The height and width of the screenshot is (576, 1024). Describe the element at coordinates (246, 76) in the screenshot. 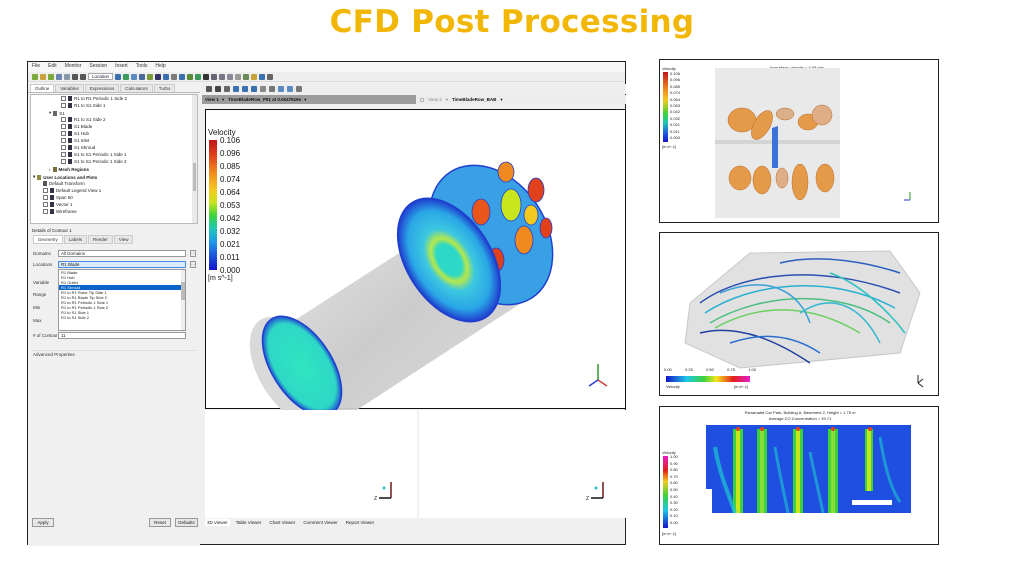

I see `color-map-icon` at that location.